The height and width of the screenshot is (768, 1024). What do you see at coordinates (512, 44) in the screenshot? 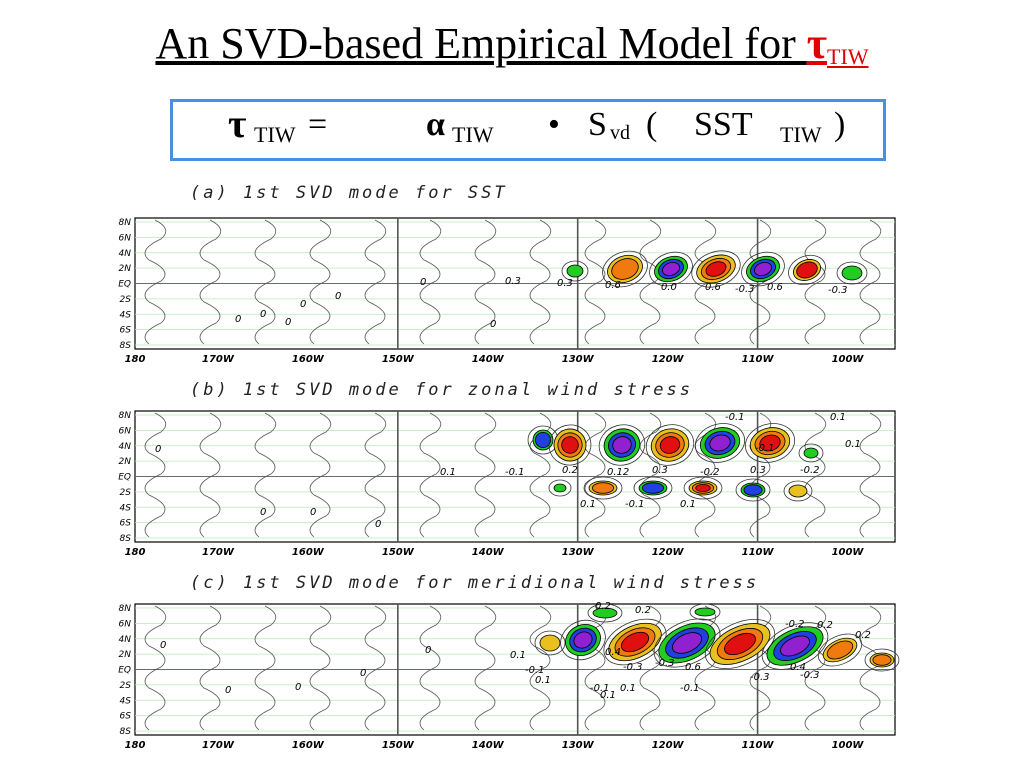
I see `slide-title: An SVD-based Empirical Model for τTIW` at bounding box center [512, 44].